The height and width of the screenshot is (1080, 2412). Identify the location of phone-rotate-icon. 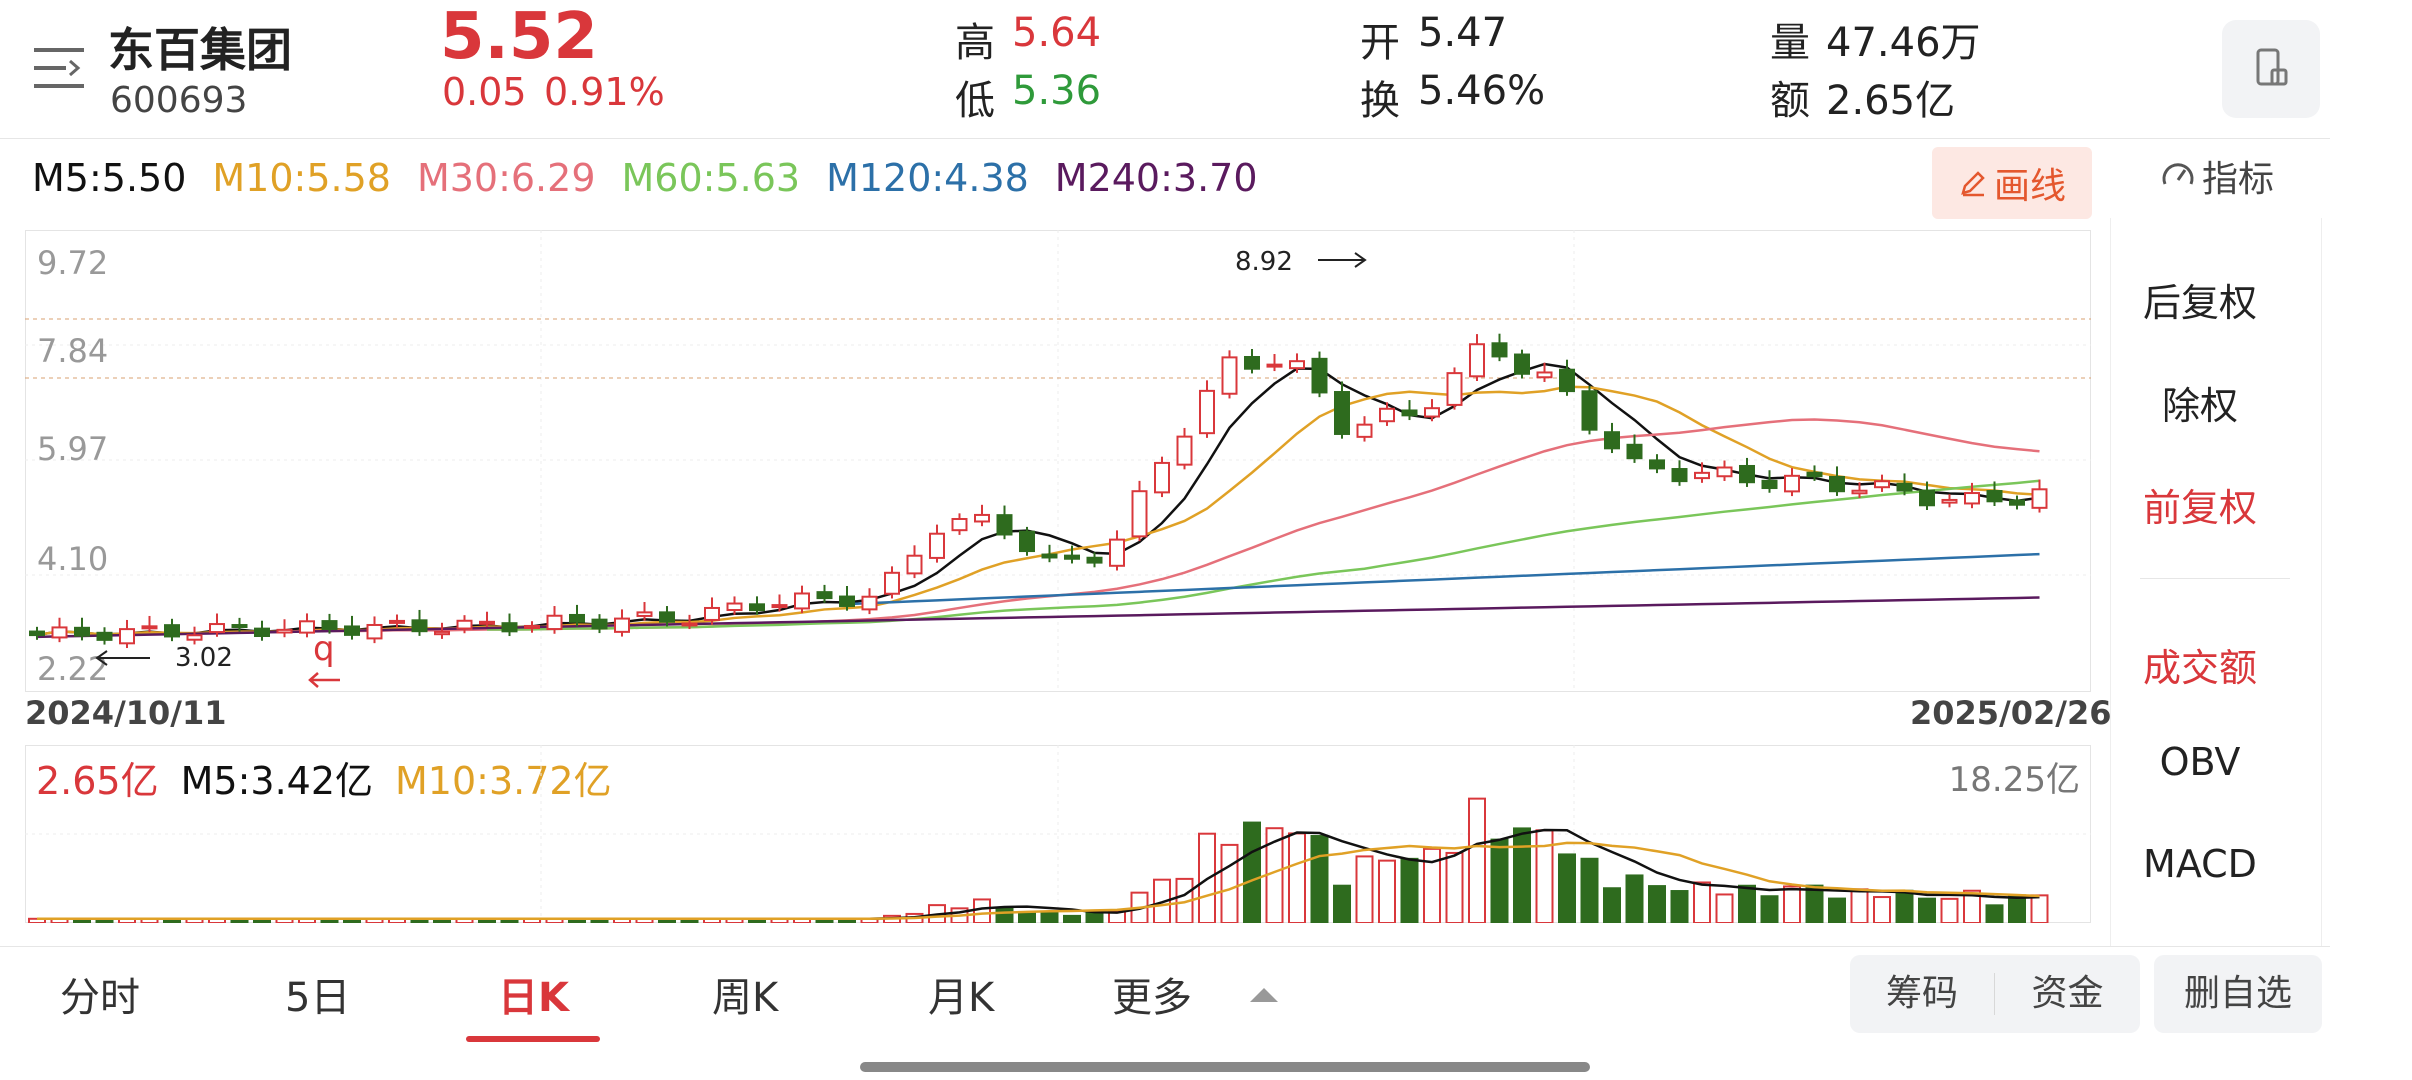
(2272, 67).